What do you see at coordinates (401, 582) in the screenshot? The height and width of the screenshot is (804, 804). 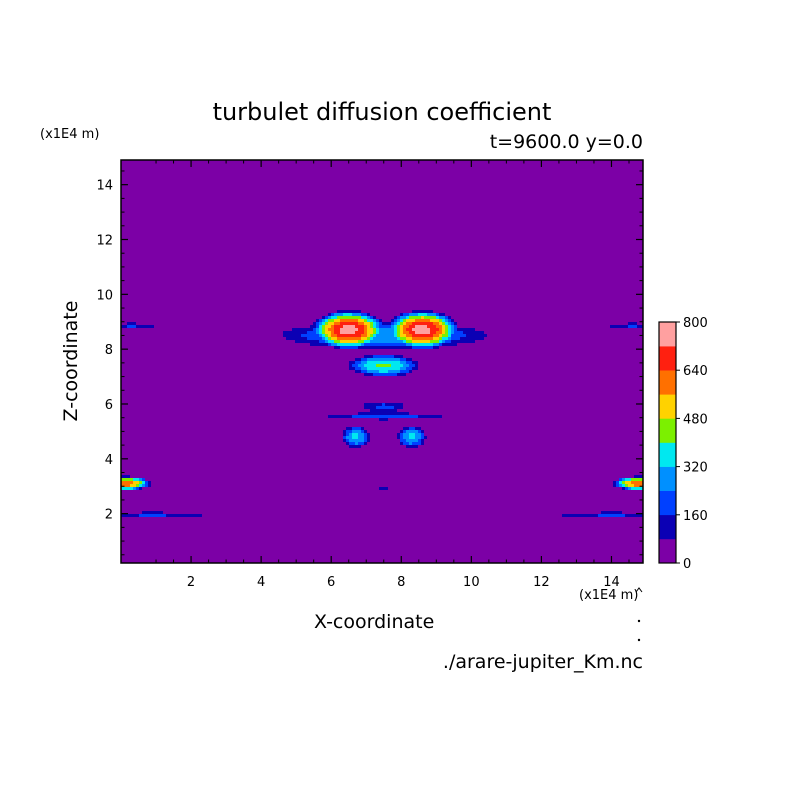 I see `x-tick-label: 8` at bounding box center [401, 582].